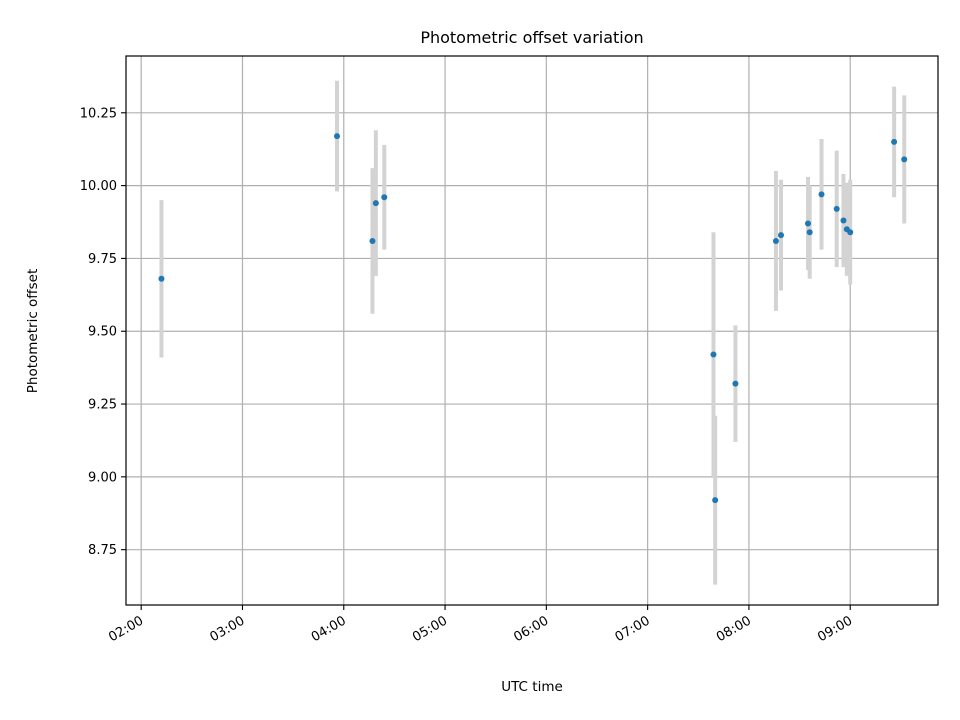 The width and height of the screenshot is (960, 720). What do you see at coordinates (633, 629) in the screenshot?
I see `x-tick-label: 07:00` at bounding box center [633, 629].